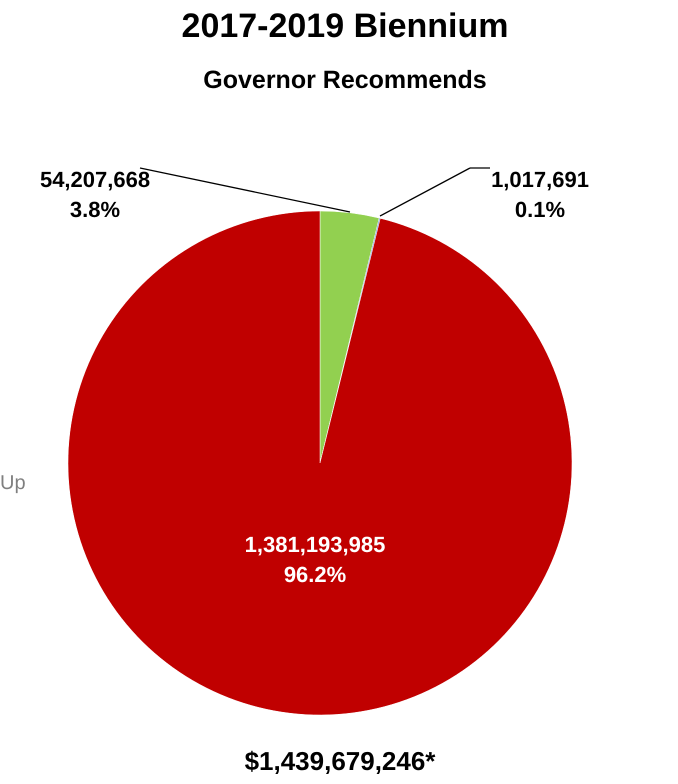 This screenshot has height=784, width=678. Describe the element at coordinates (340, 761) in the screenshot. I see `text: $1,439,679,246*` at that location.